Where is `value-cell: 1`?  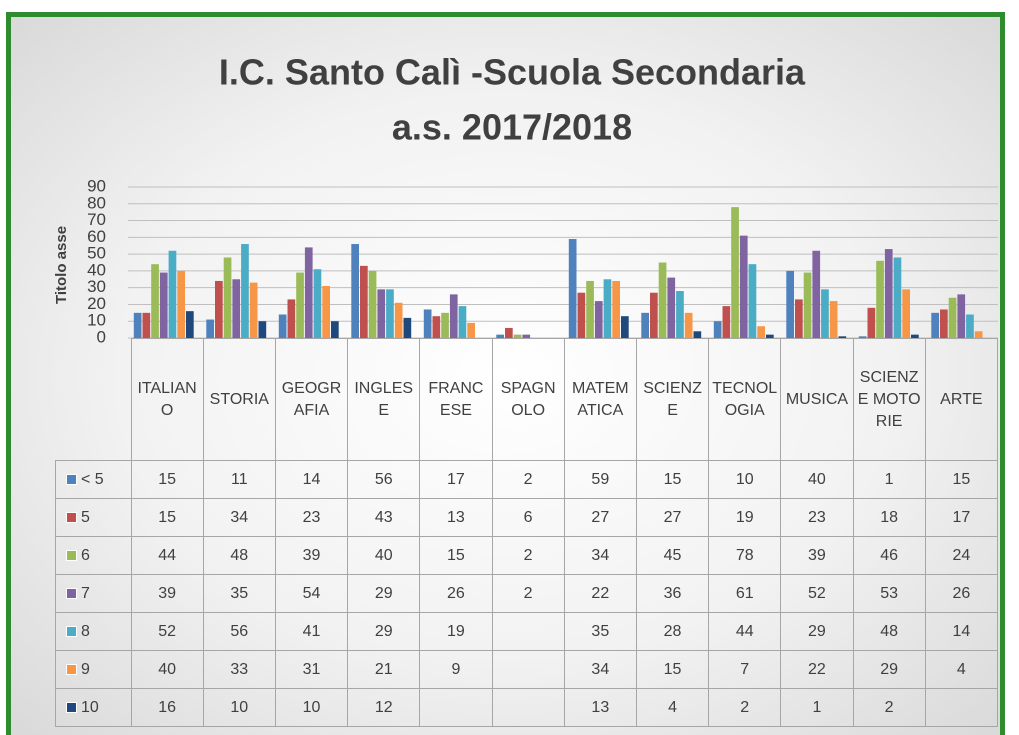
value-cell: 1 is located at coordinates (817, 707).